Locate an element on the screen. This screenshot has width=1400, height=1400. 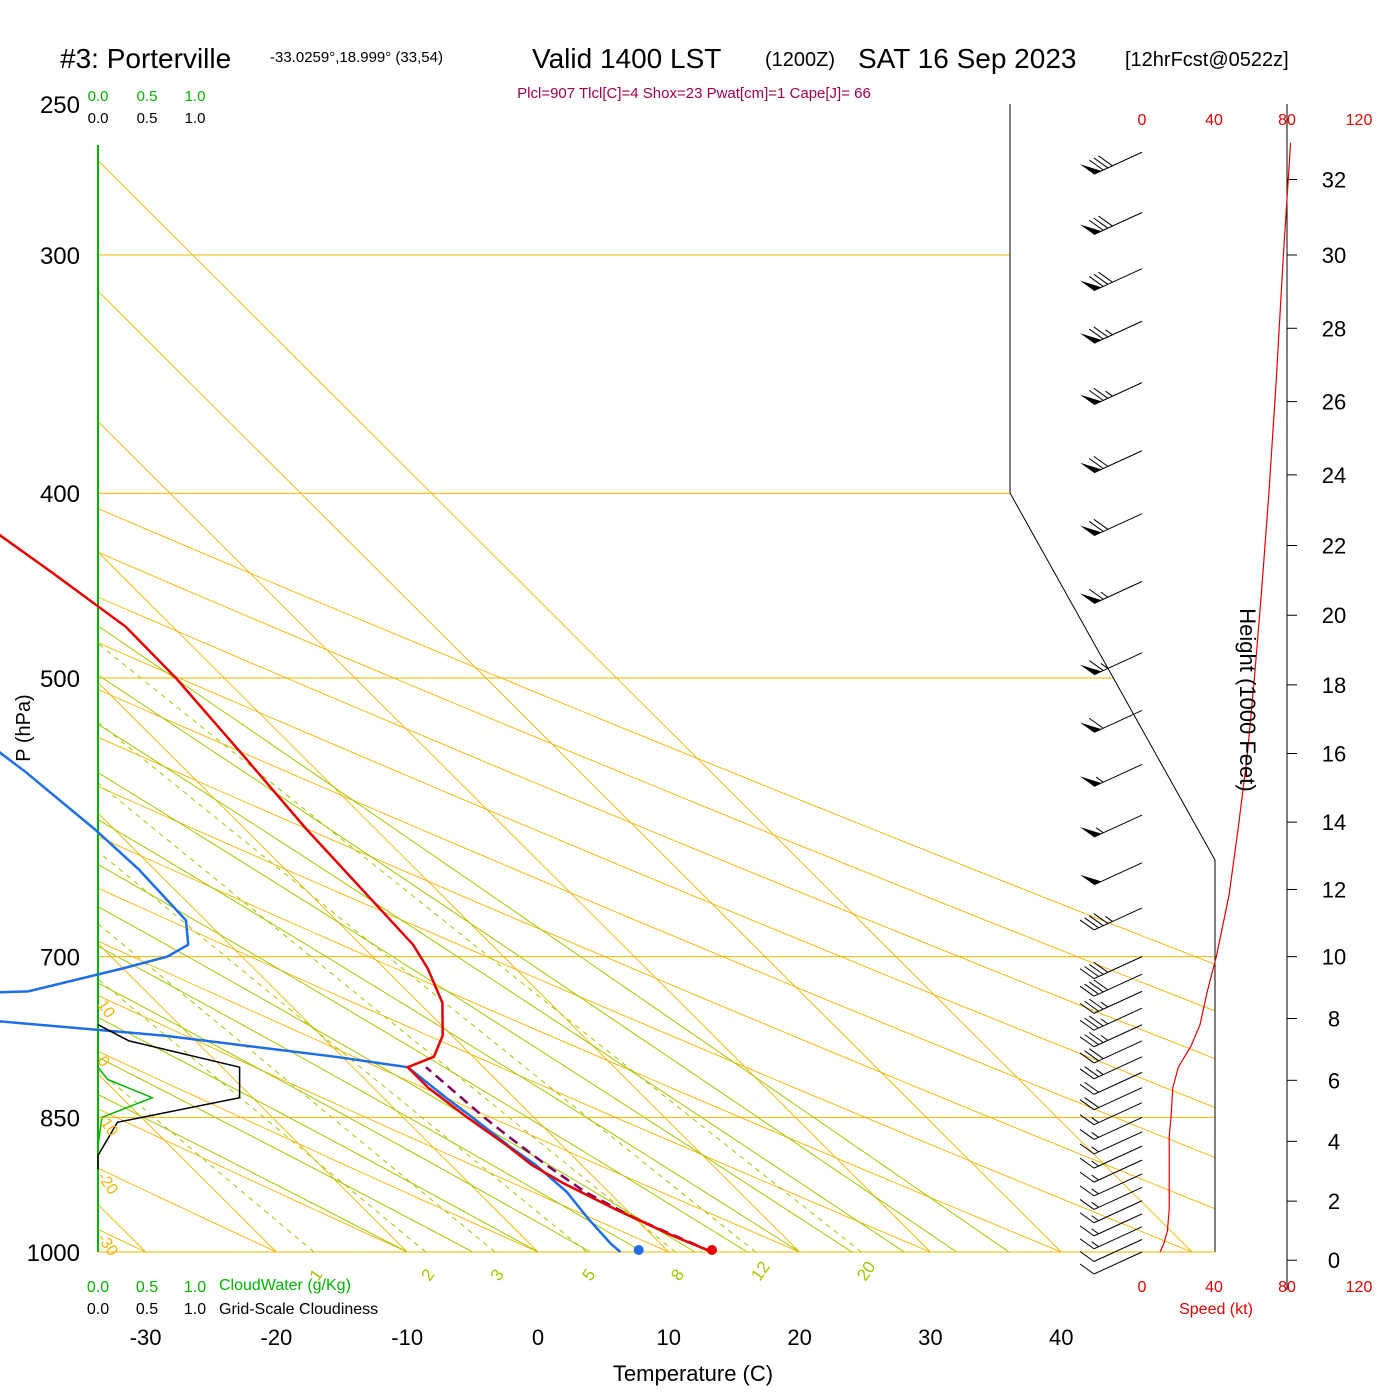
speed-top-tick-1: 40 is located at coordinates (1214, 120).